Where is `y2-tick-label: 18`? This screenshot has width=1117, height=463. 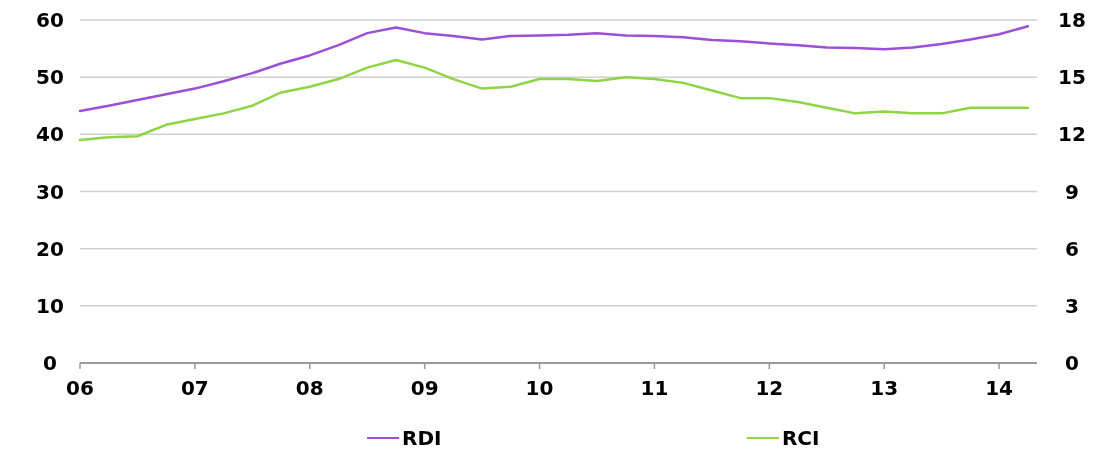 y2-tick-label: 18 is located at coordinates (1072, 20).